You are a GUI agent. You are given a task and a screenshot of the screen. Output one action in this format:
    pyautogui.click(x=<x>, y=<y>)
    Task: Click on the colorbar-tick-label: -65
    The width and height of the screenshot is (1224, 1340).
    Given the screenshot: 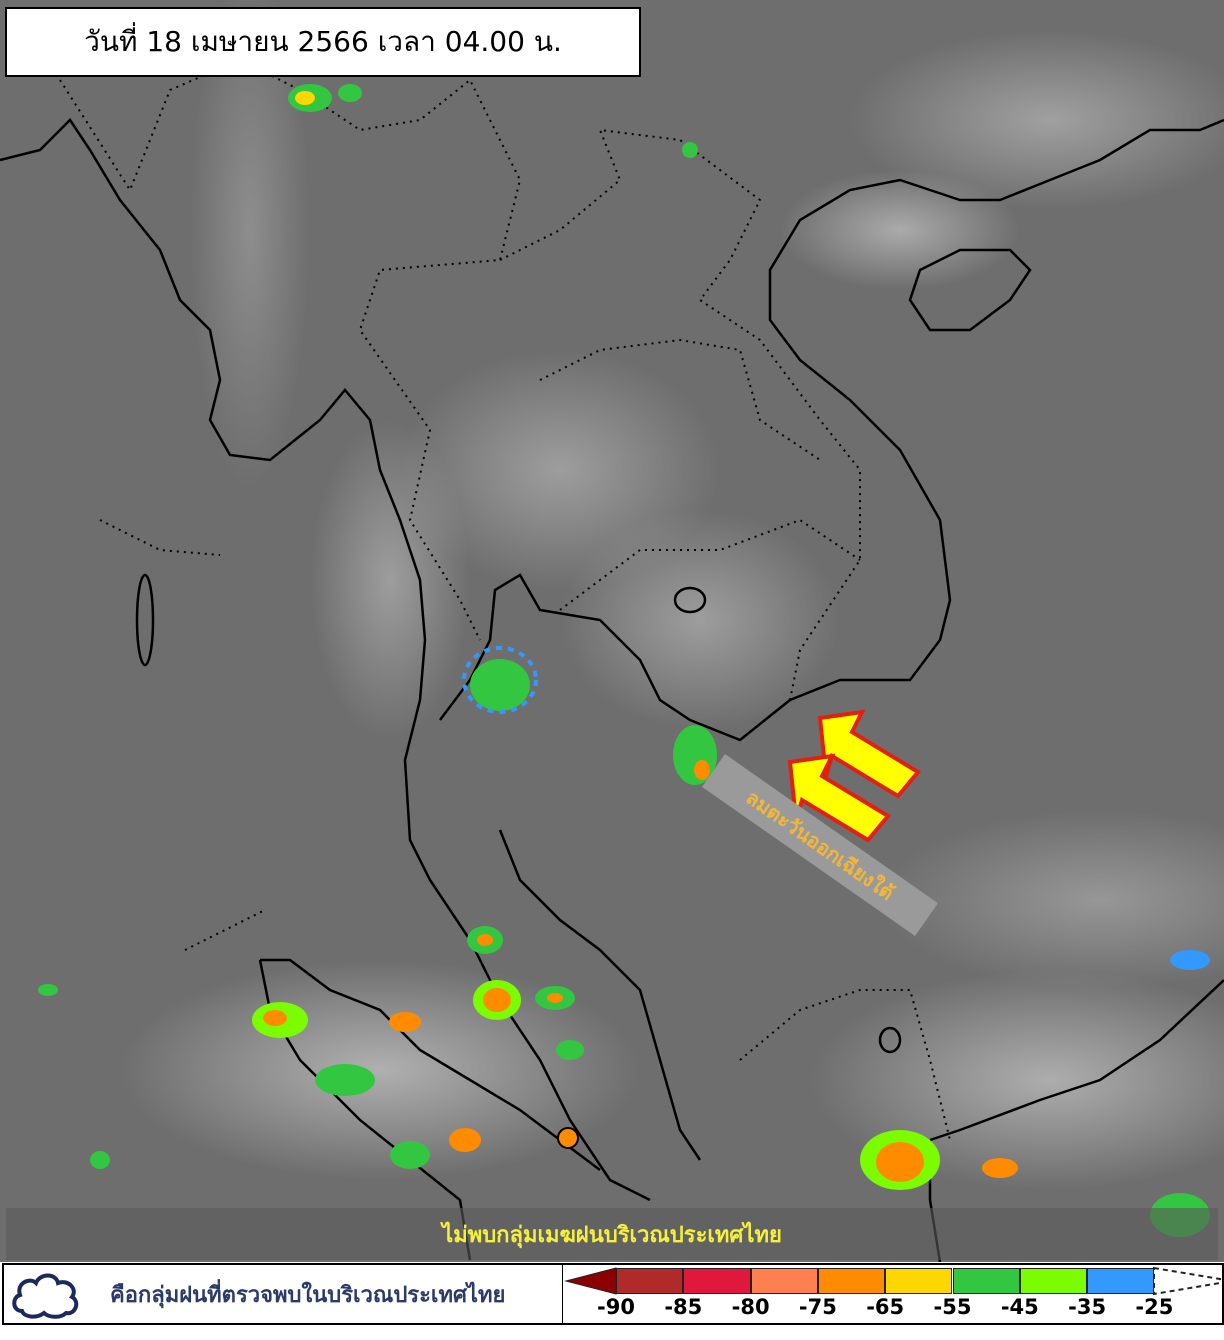 What is the action you would take?
    pyautogui.click(x=885, y=1307)
    